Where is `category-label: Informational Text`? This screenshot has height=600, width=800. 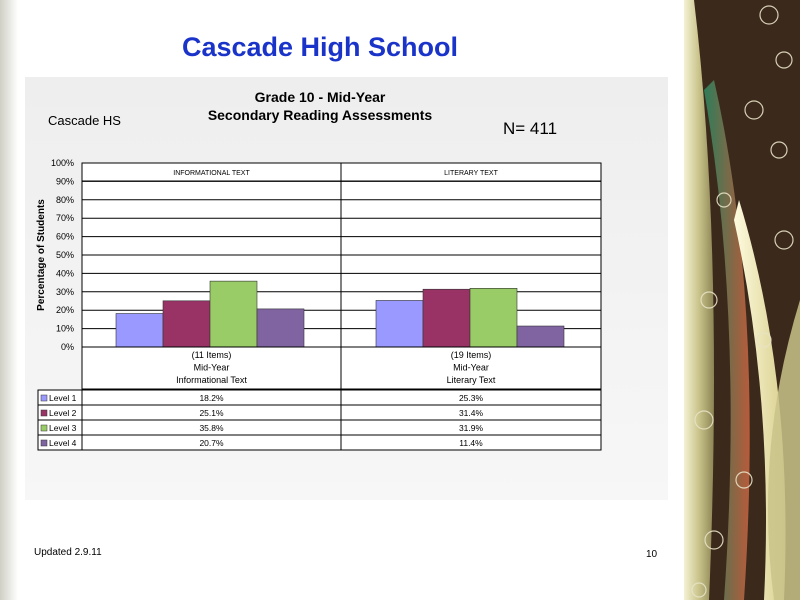 category-label: Informational Text is located at coordinates (211, 380).